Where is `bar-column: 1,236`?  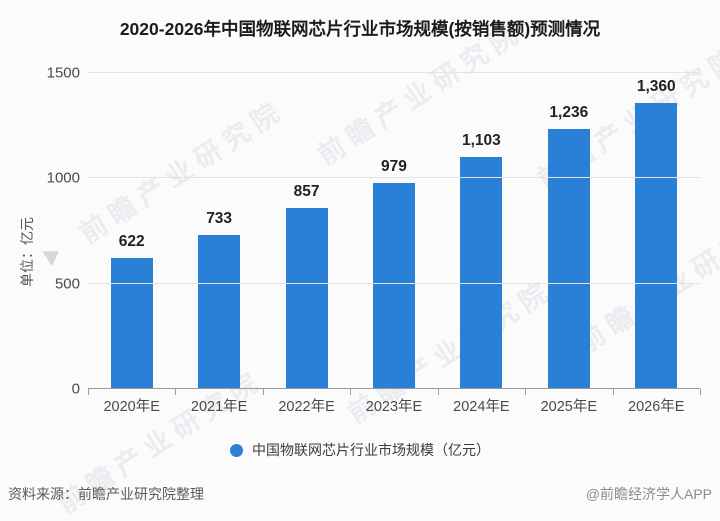
bar-column: 1,236 is located at coordinates (568, 231).